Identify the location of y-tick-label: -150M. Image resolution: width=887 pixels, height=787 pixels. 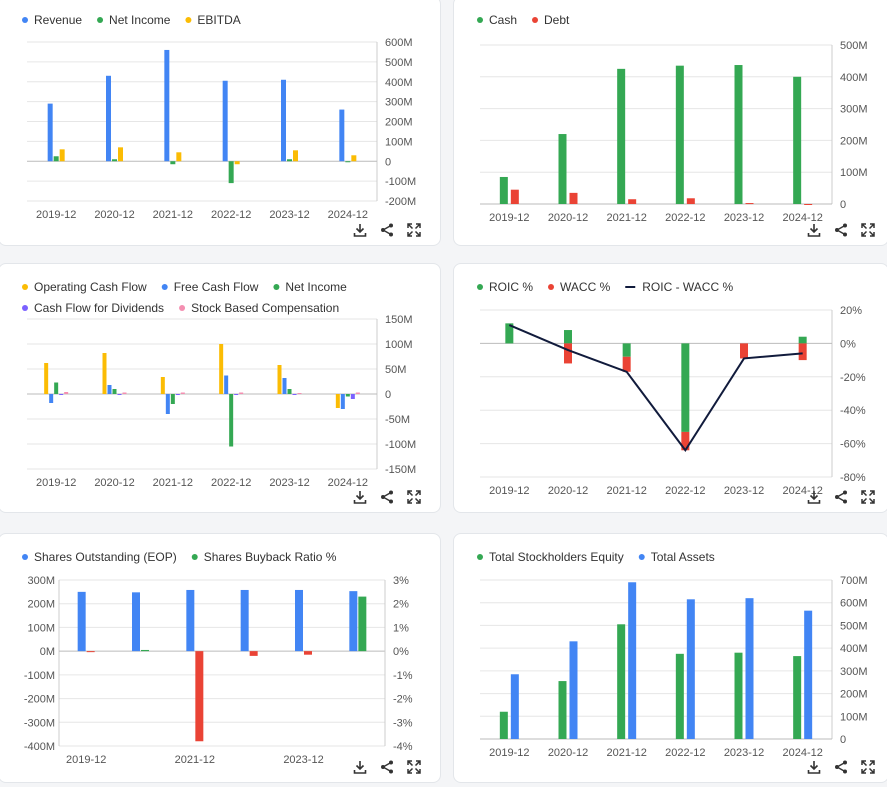
(400, 470).